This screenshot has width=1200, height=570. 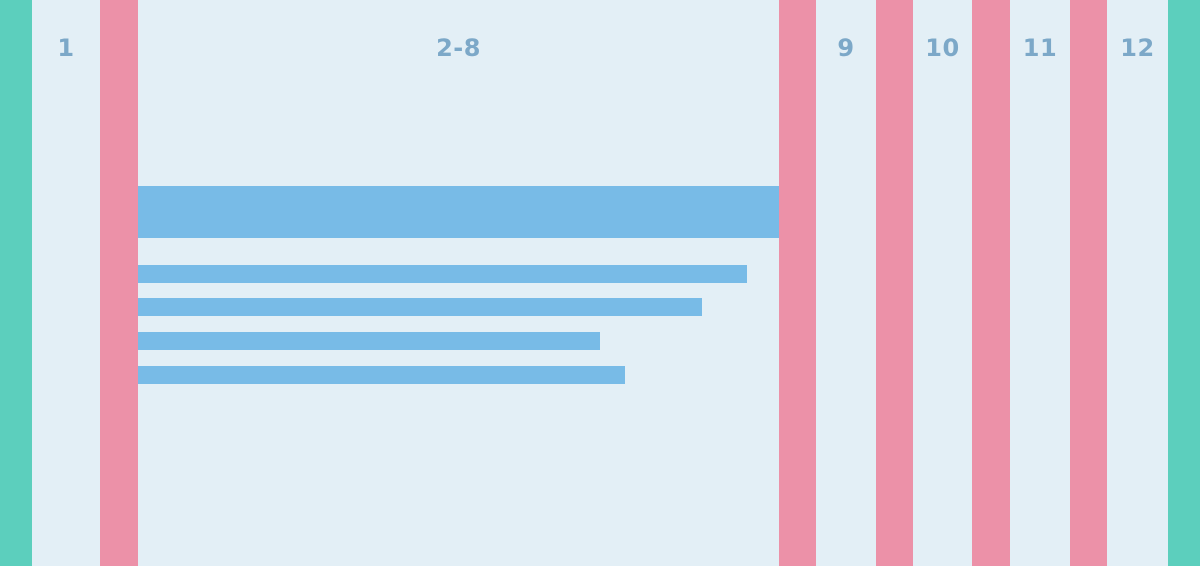 What do you see at coordinates (846, 48) in the screenshot?
I see `column-label-9: 9` at bounding box center [846, 48].